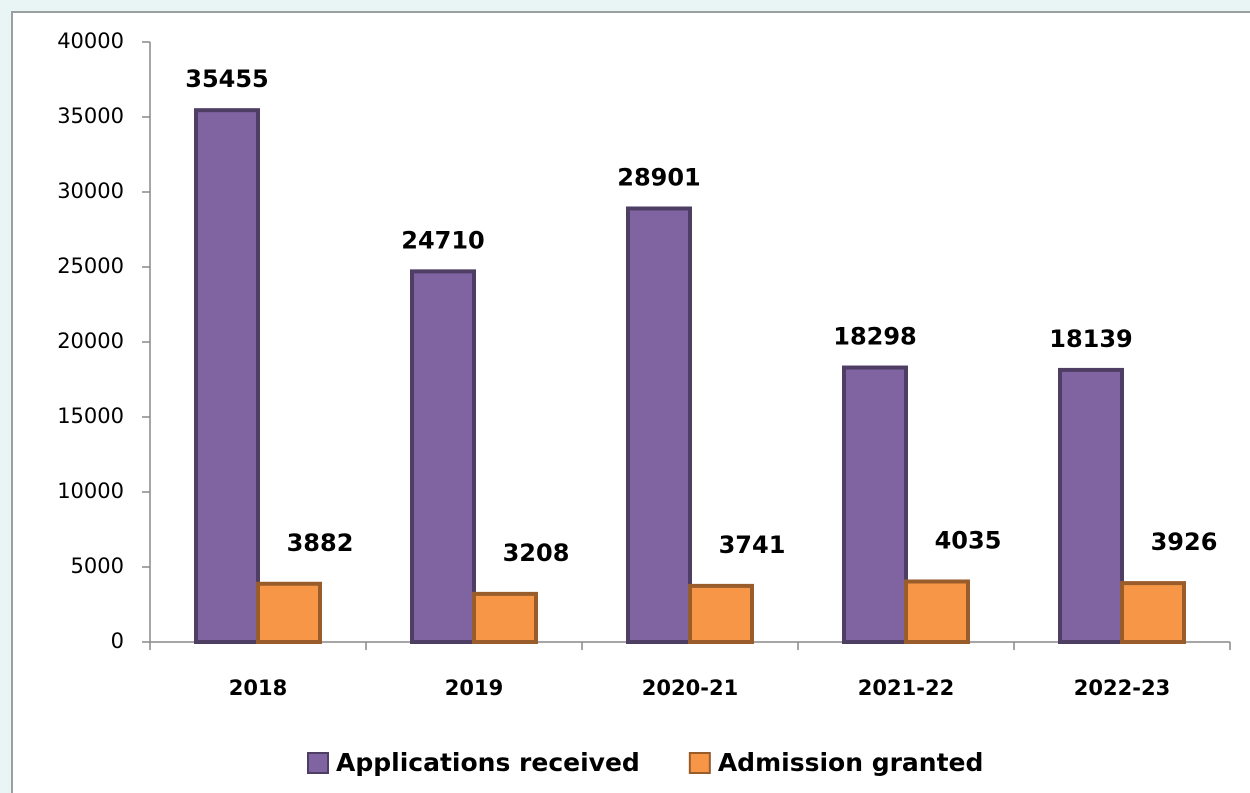 This screenshot has height=793, width=1250. I want to click on x-tick-label: 2021-22, so click(906, 688).